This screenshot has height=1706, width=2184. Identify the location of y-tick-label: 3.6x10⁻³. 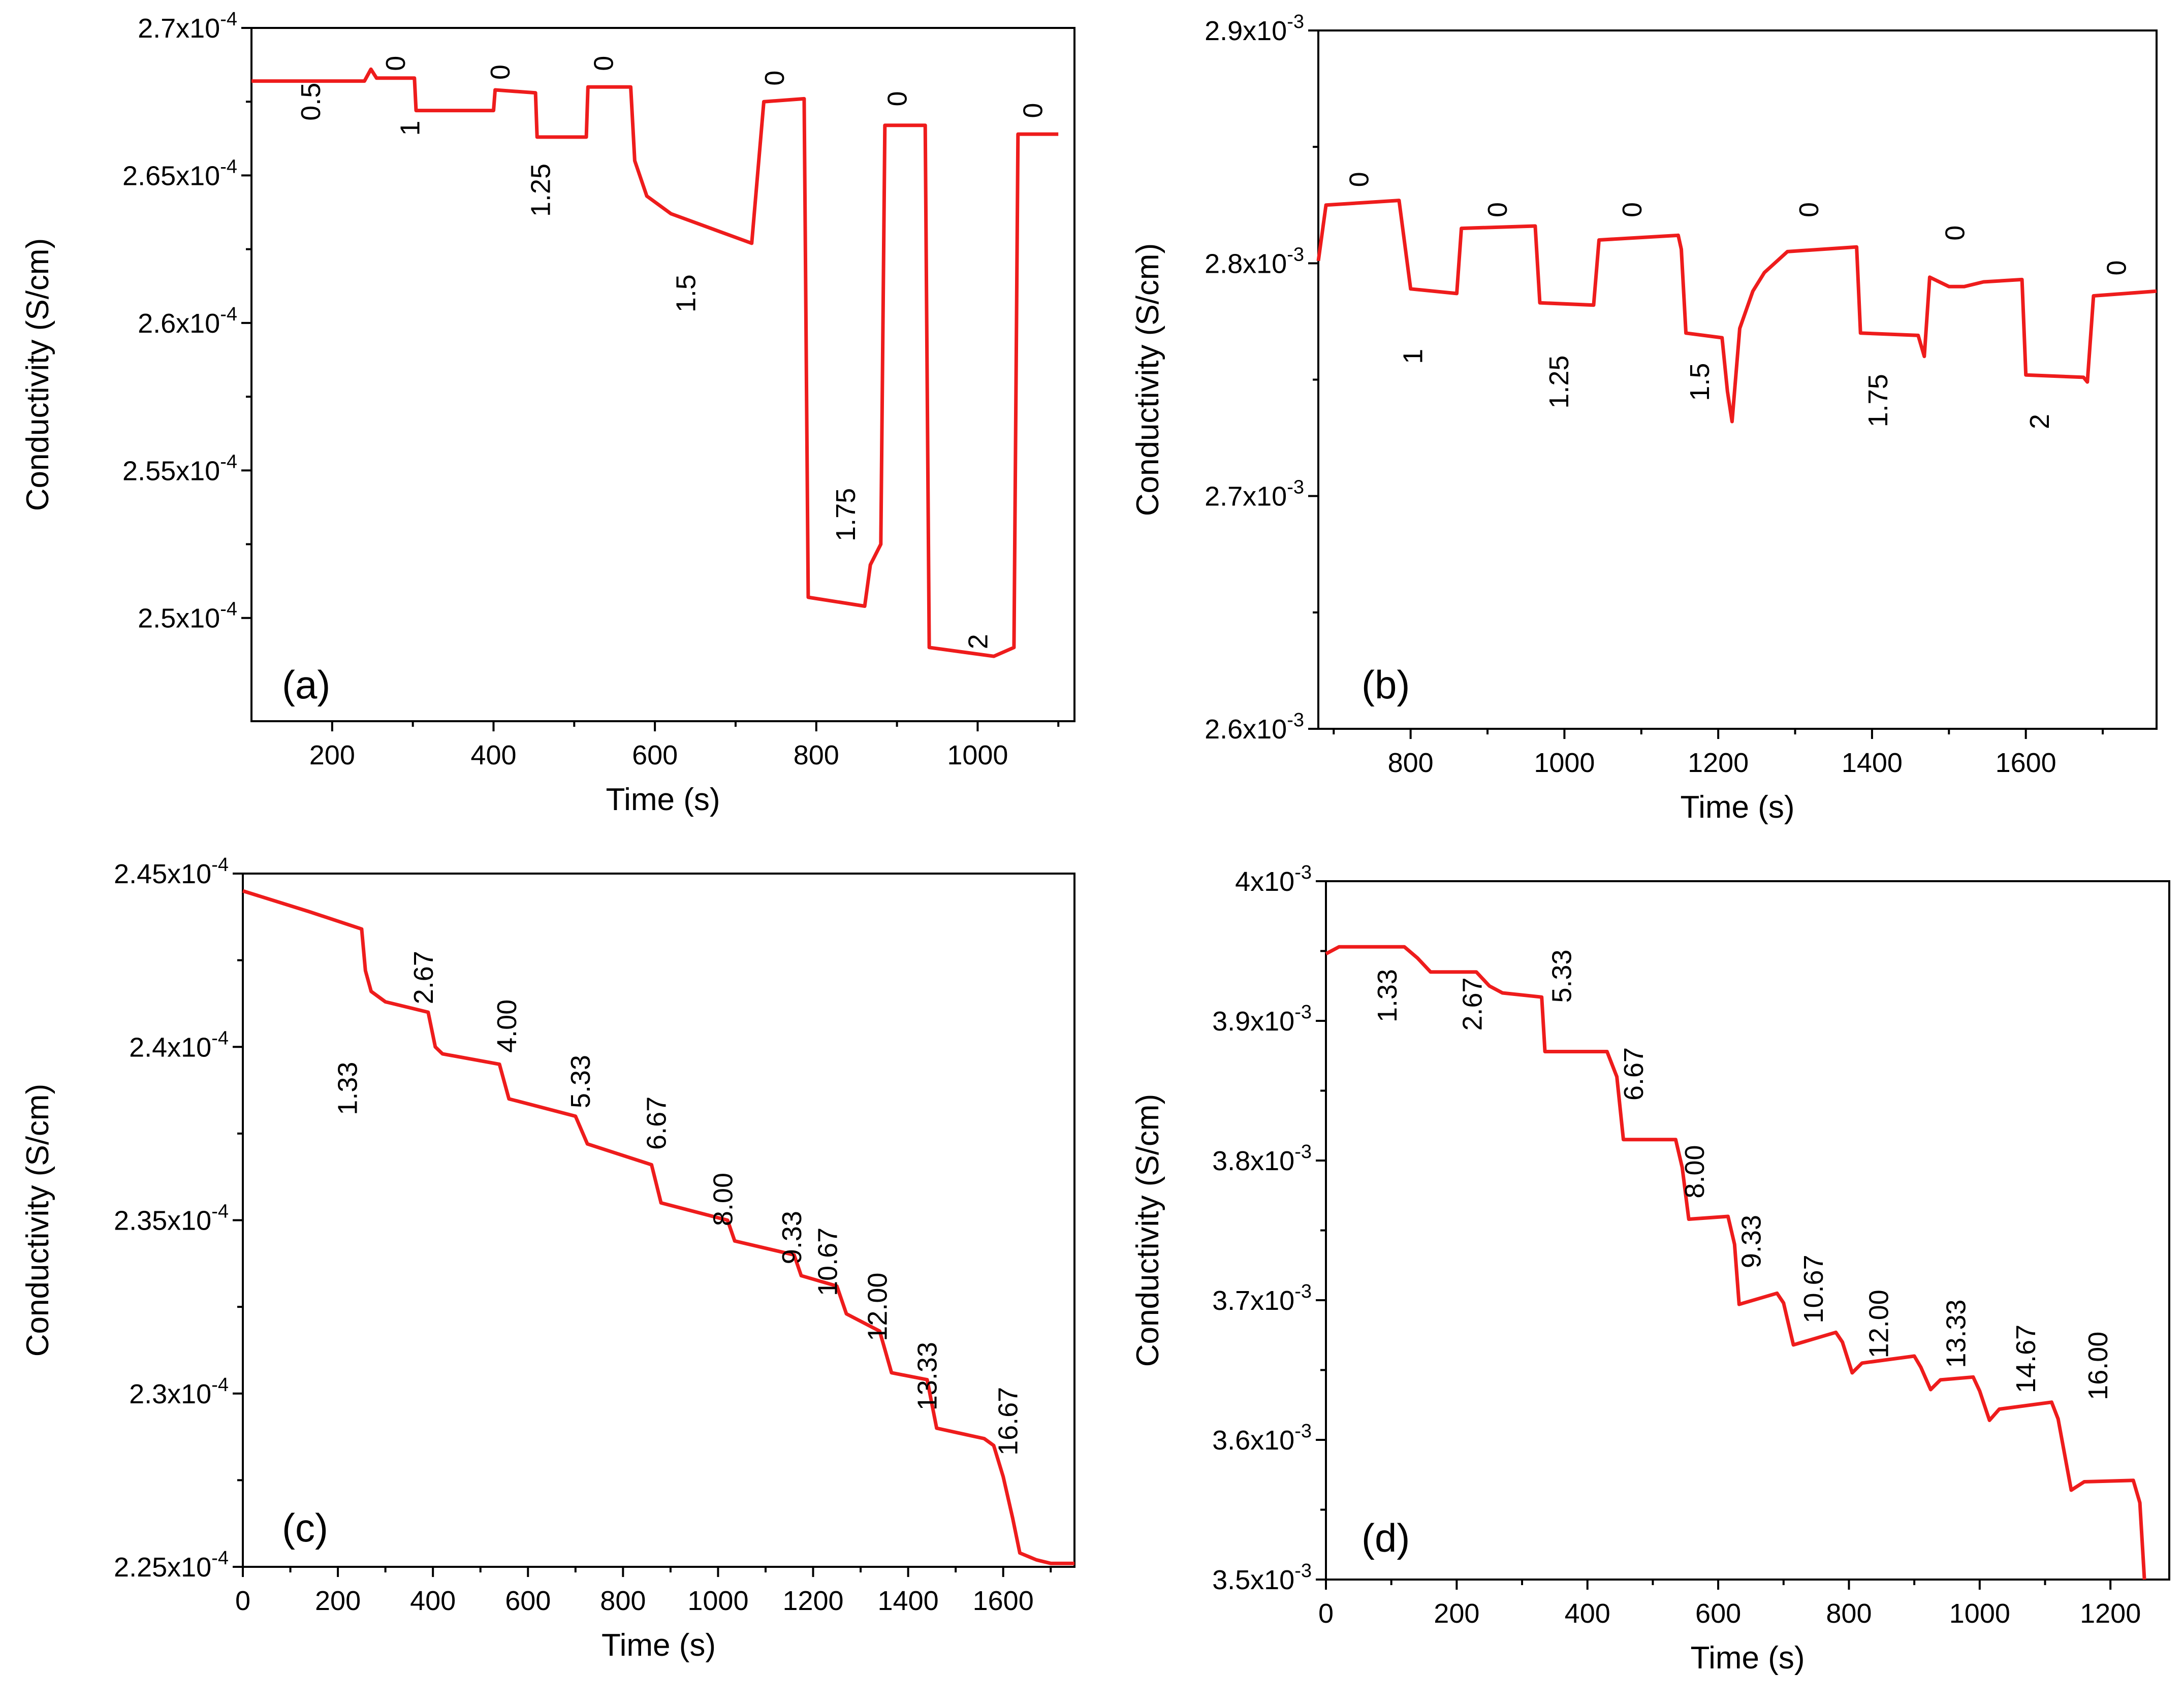
(1262, 1438).